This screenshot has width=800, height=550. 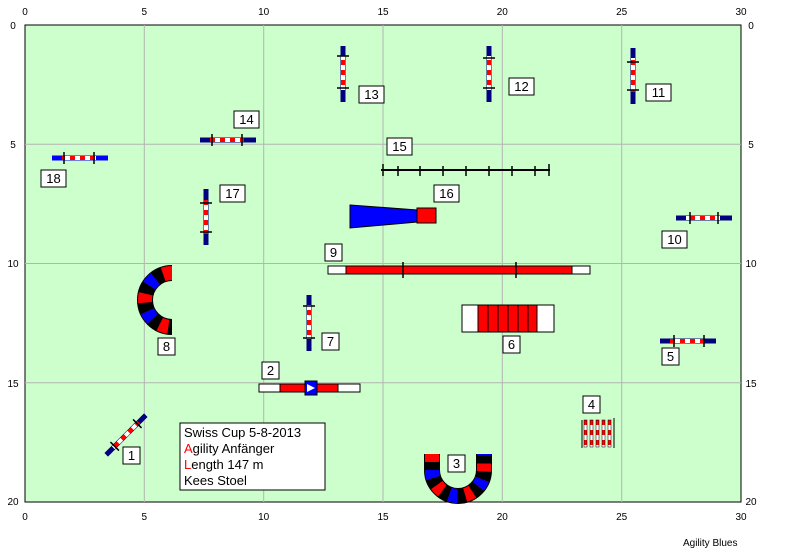 I want to click on x-tick-top: 20, so click(x=503, y=12).